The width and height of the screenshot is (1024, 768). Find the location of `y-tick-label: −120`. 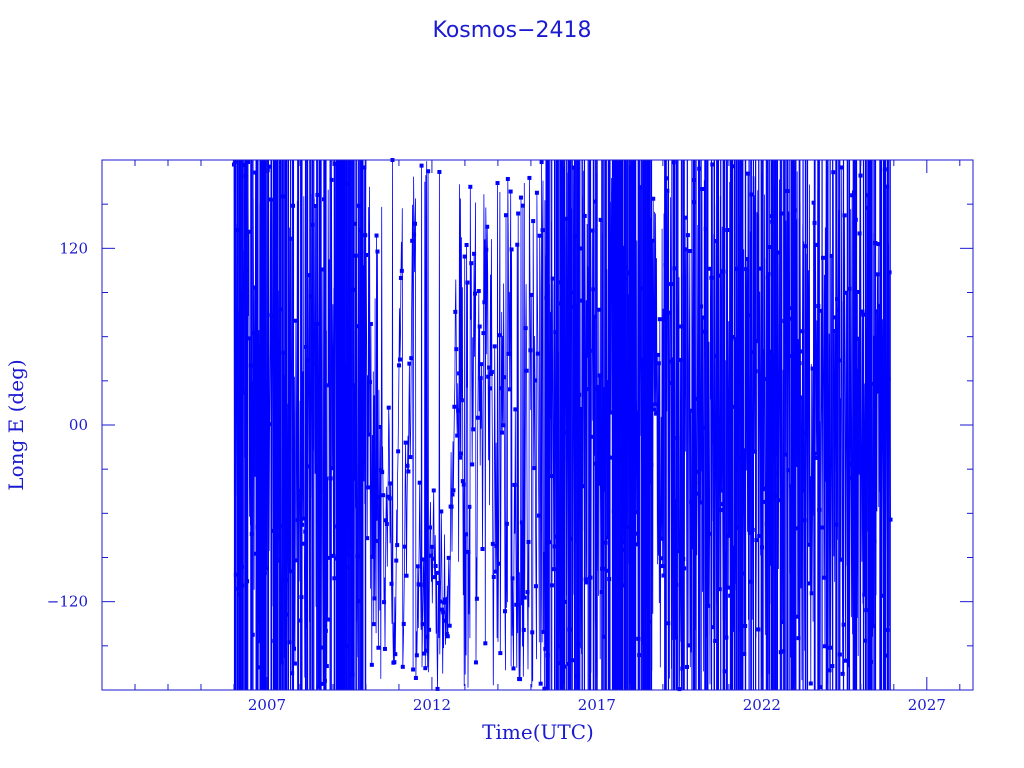

y-tick-label: −120 is located at coordinates (67, 602).